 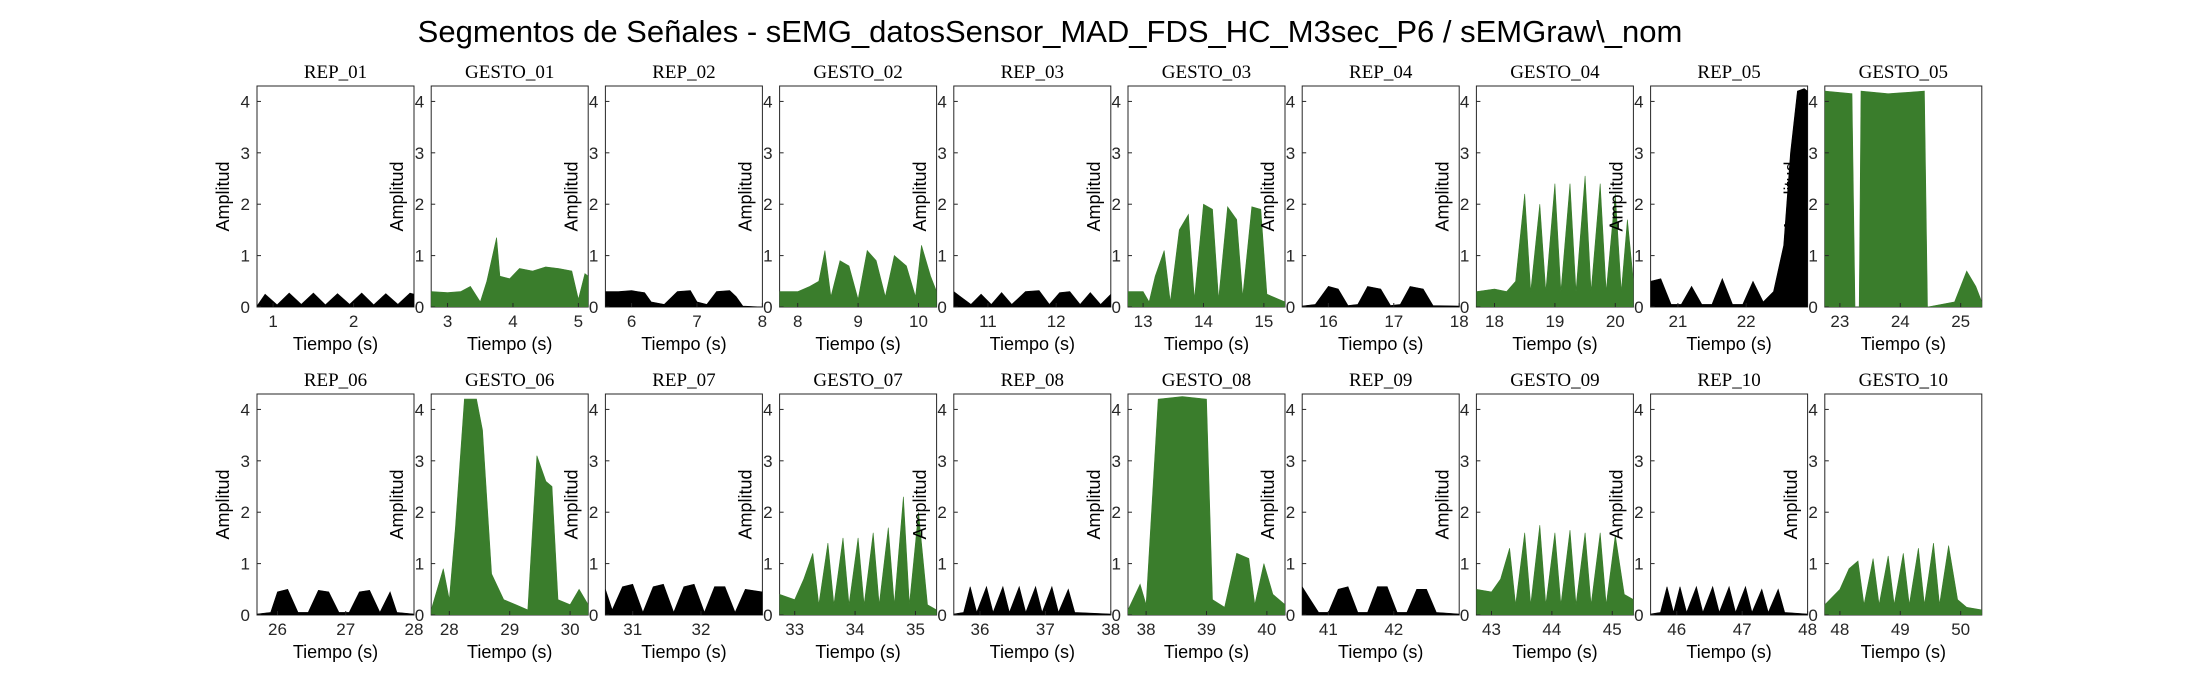 What do you see at coordinates (1807, 629) in the screenshot?
I see `x-tick-label: 48` at bounding box center [1807, 629].